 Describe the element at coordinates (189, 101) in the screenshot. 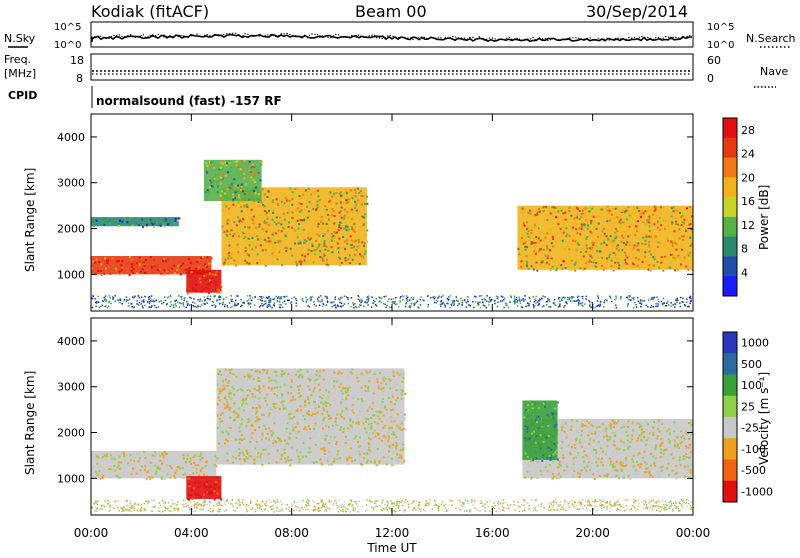

I see `cpid-text: normalsound (fast) -157 RF` at that location.